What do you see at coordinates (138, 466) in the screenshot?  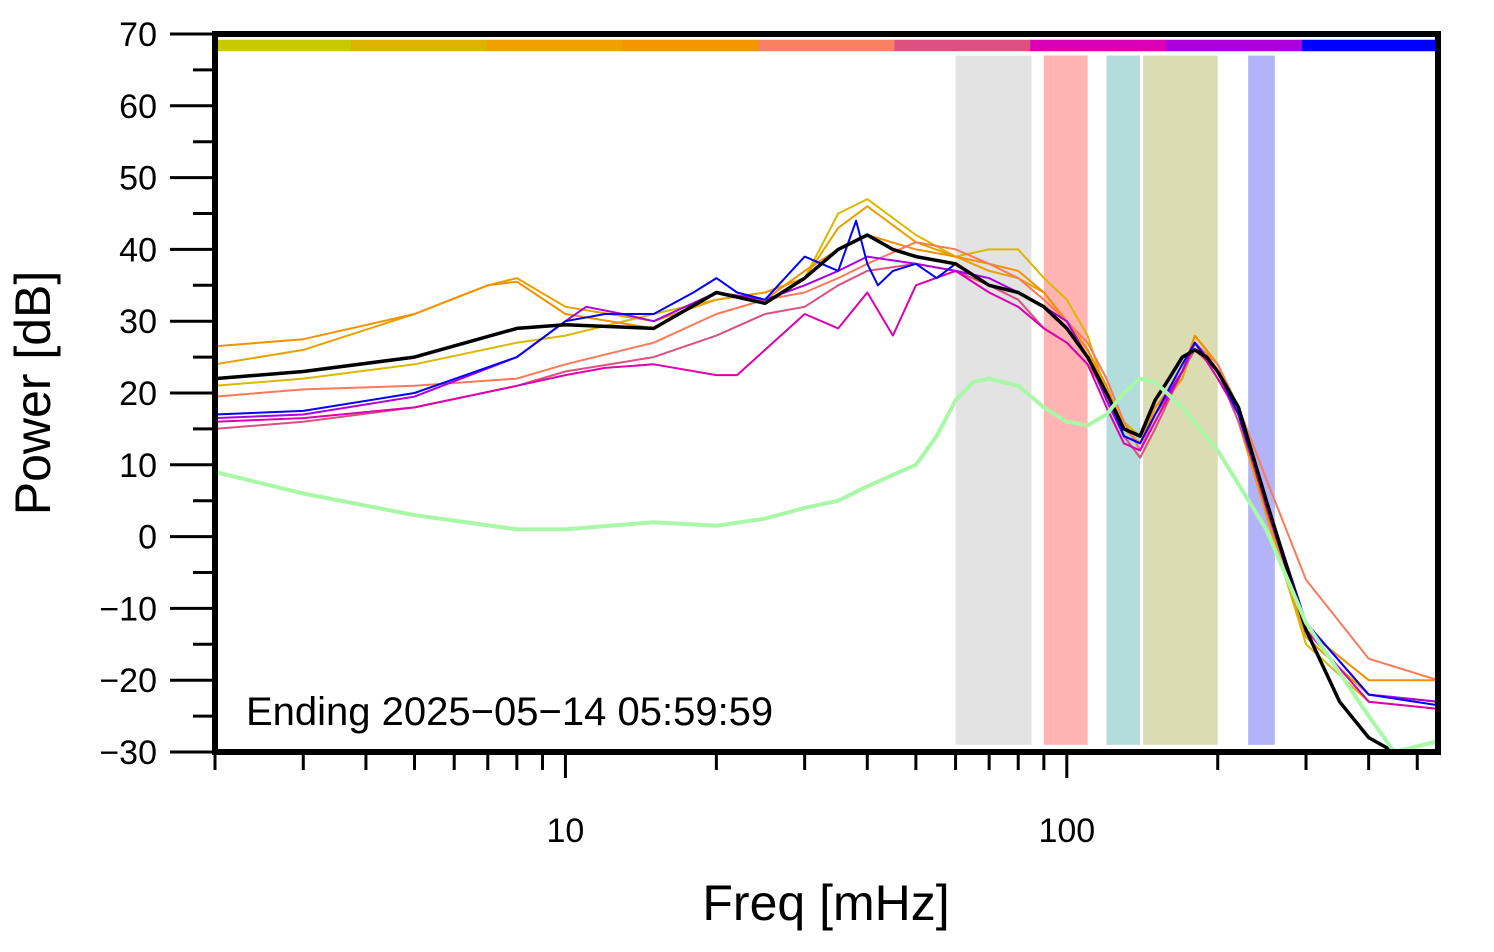 I see `y-tick-label: 10` at bounding box center [138, 466].